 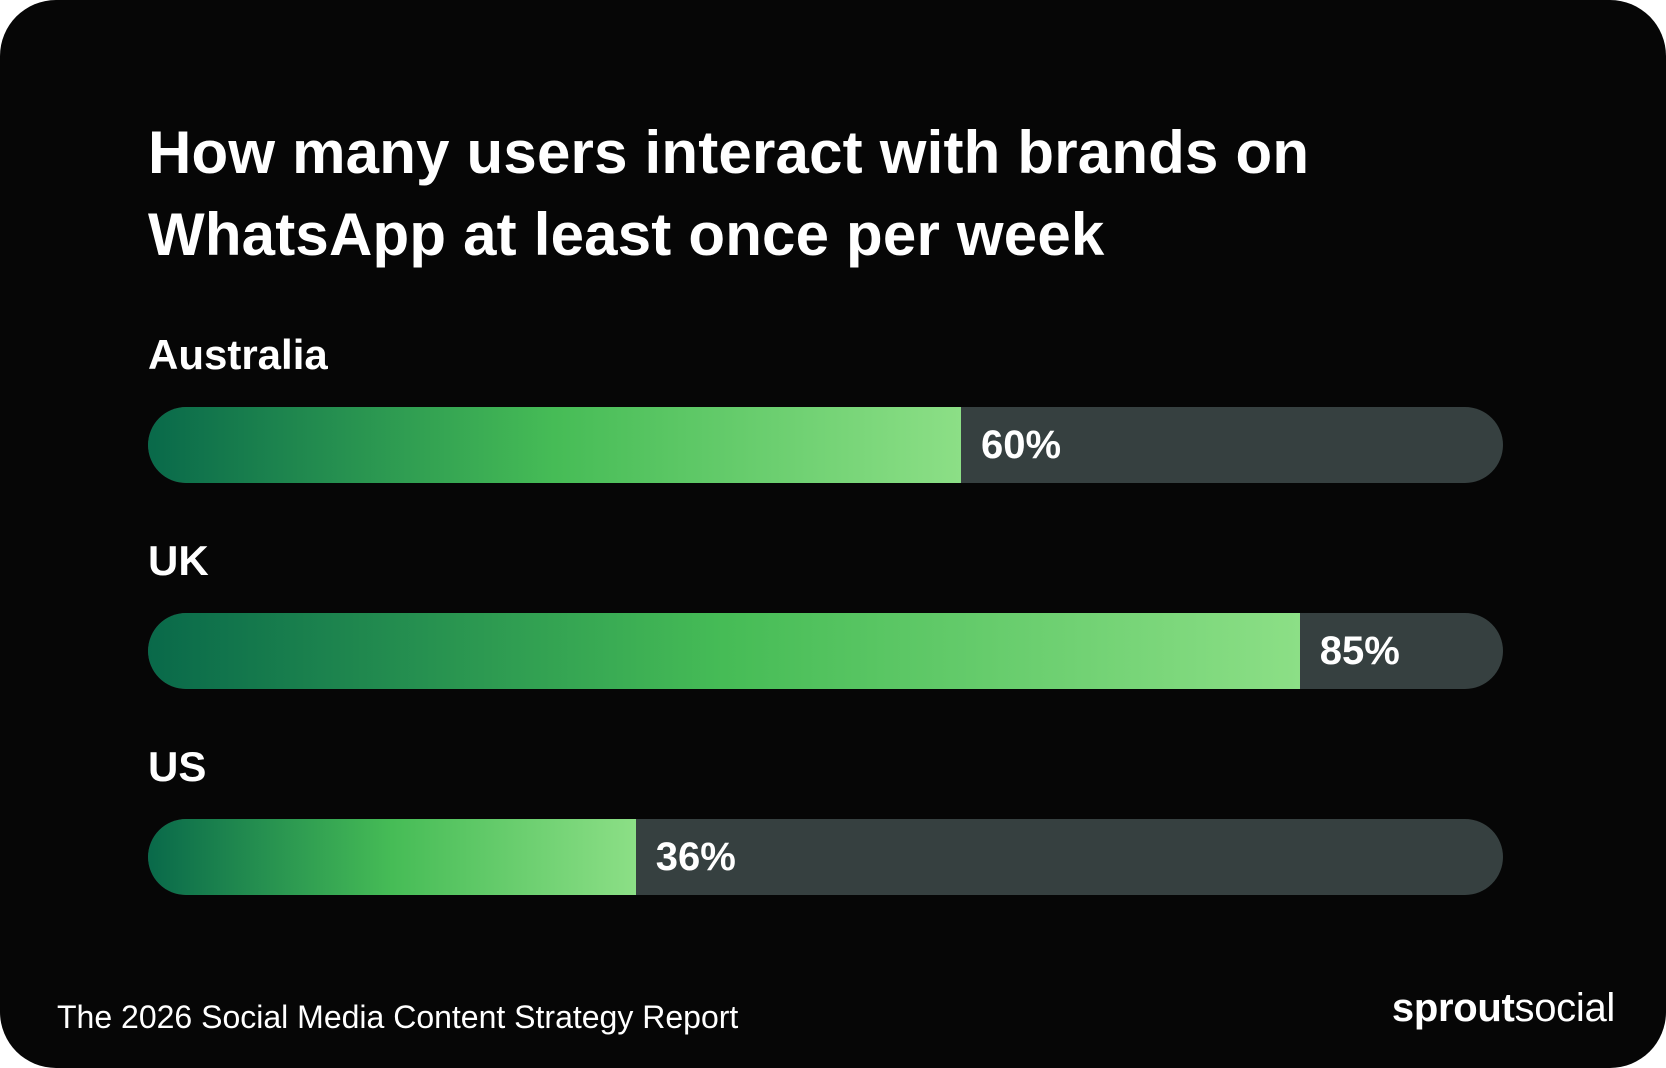 What do you see at coordinates (1021, 445) in the screenshot?
I see `bar-value-australia: 60%` at bounding box center [1021, 445].